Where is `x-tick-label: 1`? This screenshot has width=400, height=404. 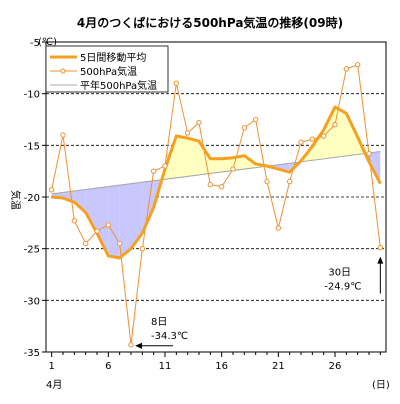
x-tick-label: 1 is located at coordinates (51, 366).